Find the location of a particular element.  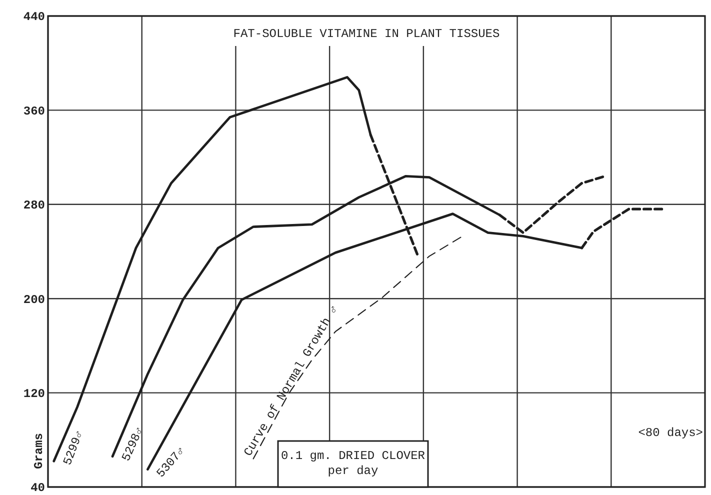

annotation: 0.1 gm. DRIED CLOVER per day is located at coordinates (353, 463).